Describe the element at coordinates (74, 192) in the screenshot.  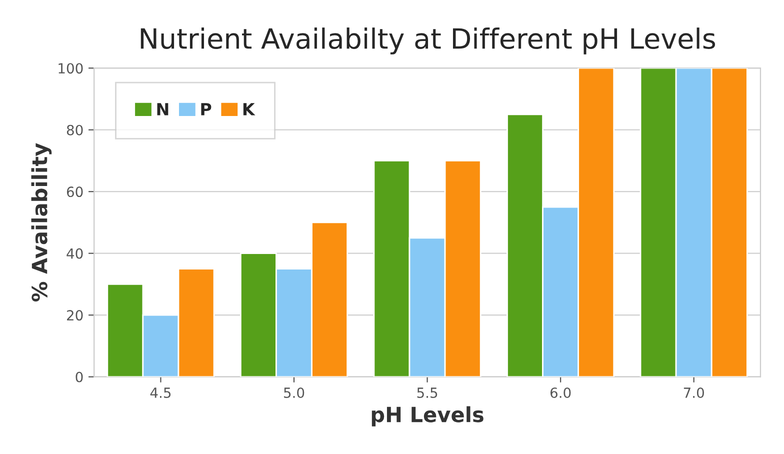
I see `y-tick-label: 60` at that location.